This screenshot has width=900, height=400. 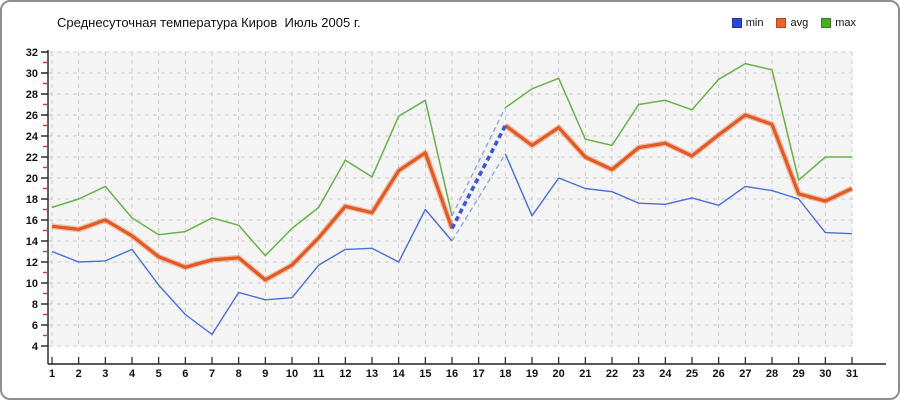 I want to click on interpolated-segment-max, so click(x=478, y=162).